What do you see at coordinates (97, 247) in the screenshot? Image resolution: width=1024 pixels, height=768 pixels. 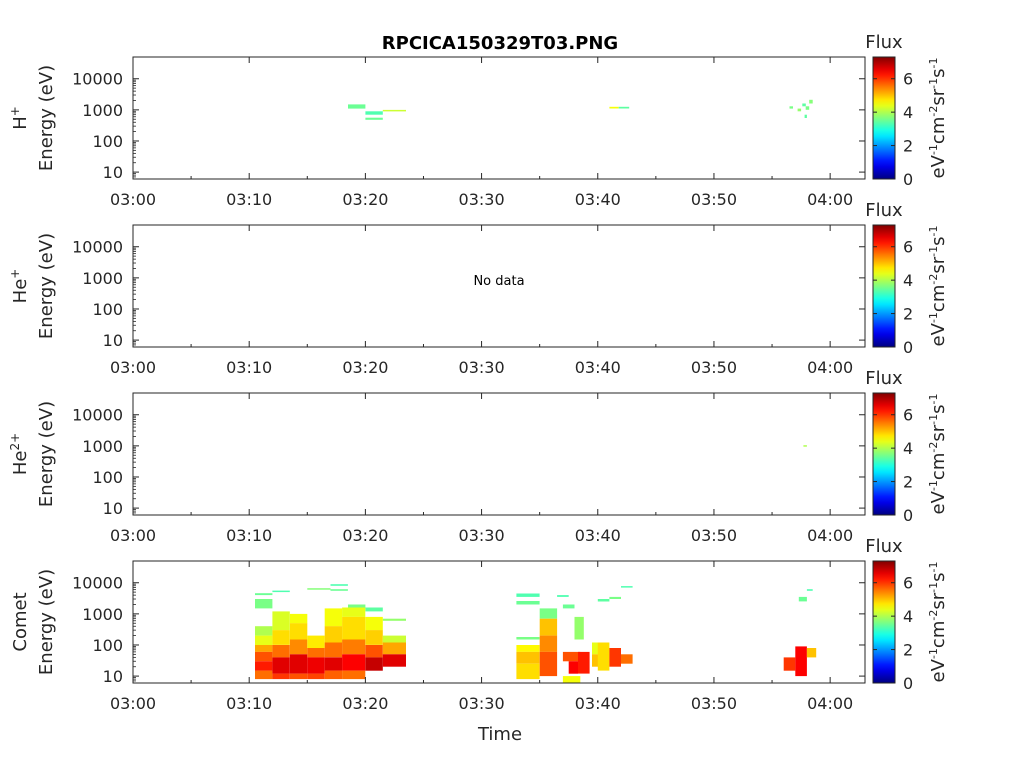 I see `y-tick-label: 10000` at bounding box center [97, 247].